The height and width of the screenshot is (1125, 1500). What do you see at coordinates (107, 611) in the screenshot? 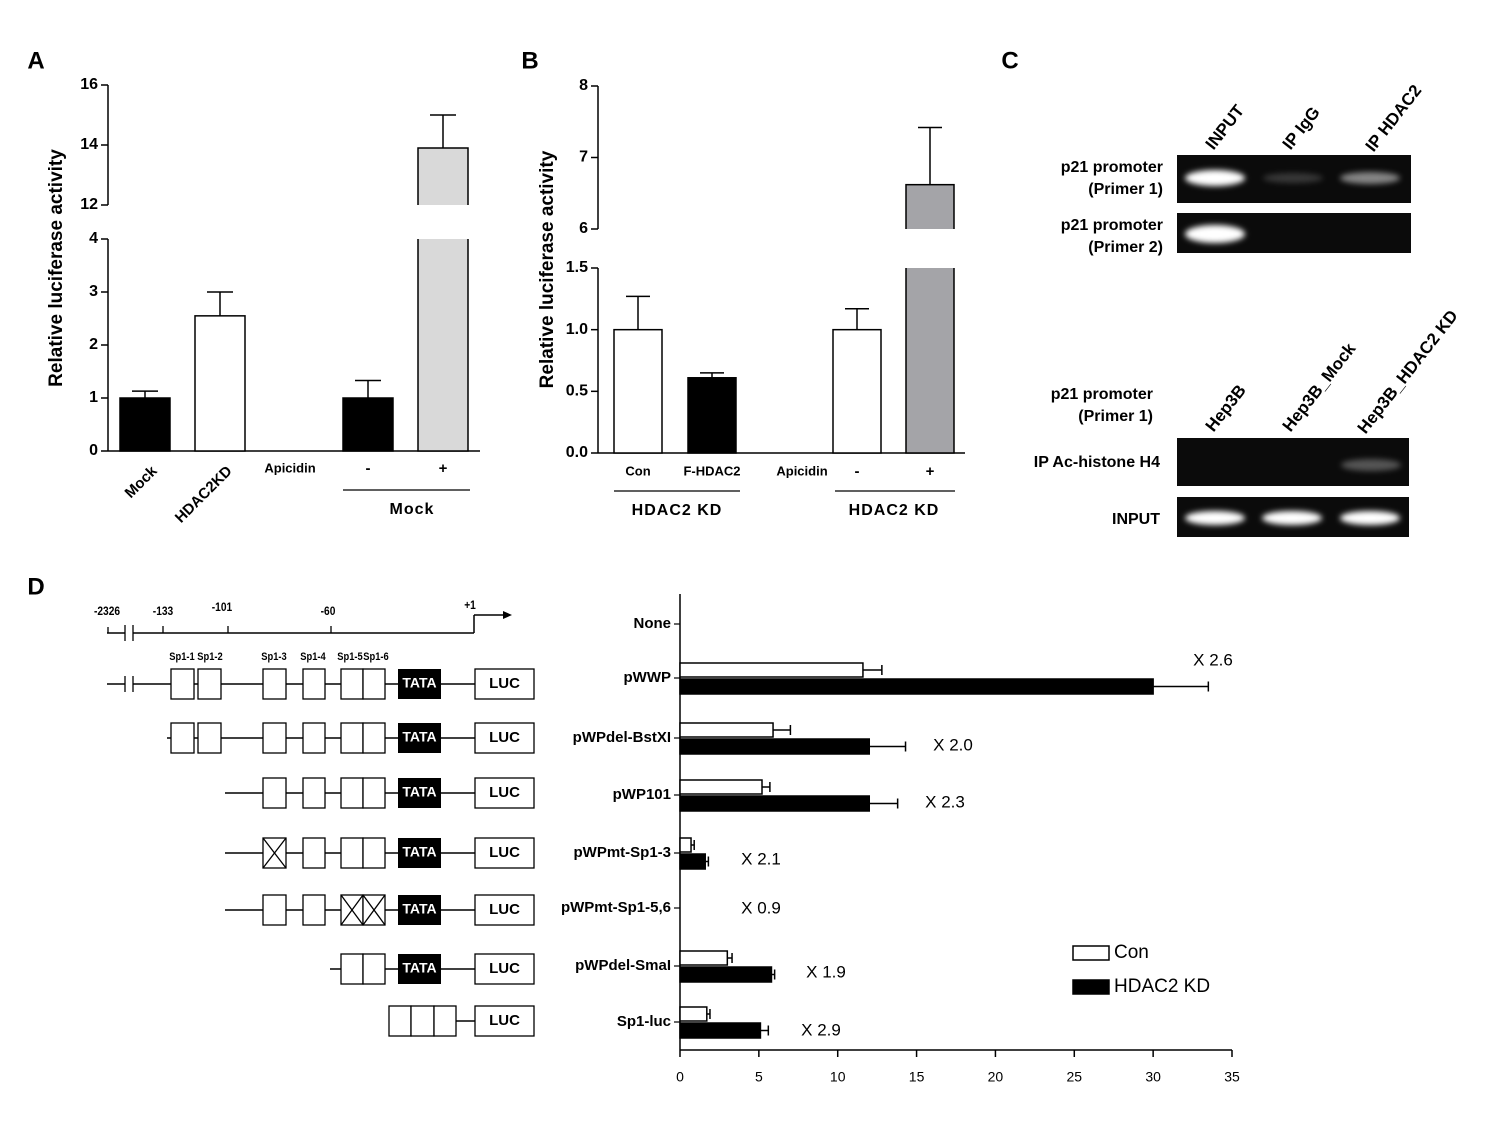
I see `position-label: -2326` at bounding box center [107, 611].